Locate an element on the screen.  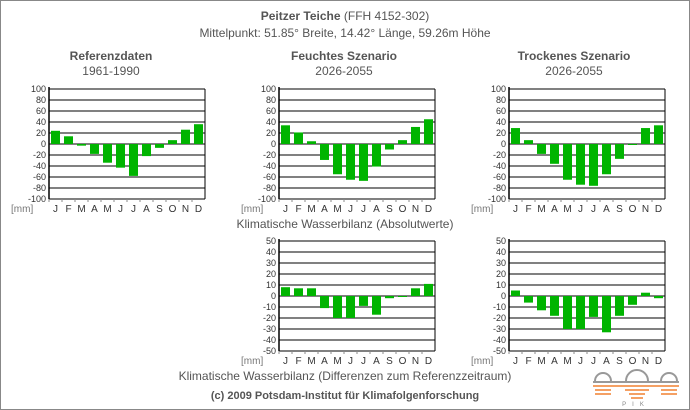
caption-absolute: Klimatische Wasserbilanz (Absolutwerte) is located at coordinates (345, 224).